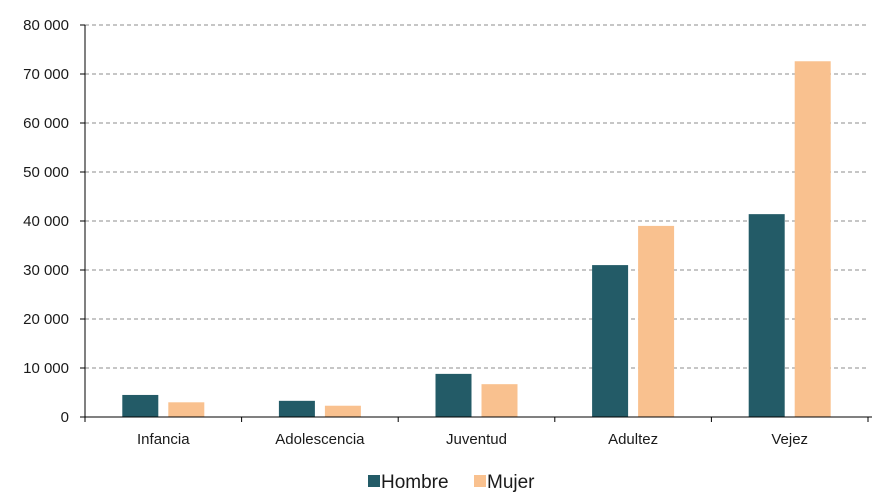 This screenshot has width=872, height=495. What do you see at coordinates (46, 368) in the screenshot?
I see `y-tick-label: 10 000` at bounding box center [46, 368].